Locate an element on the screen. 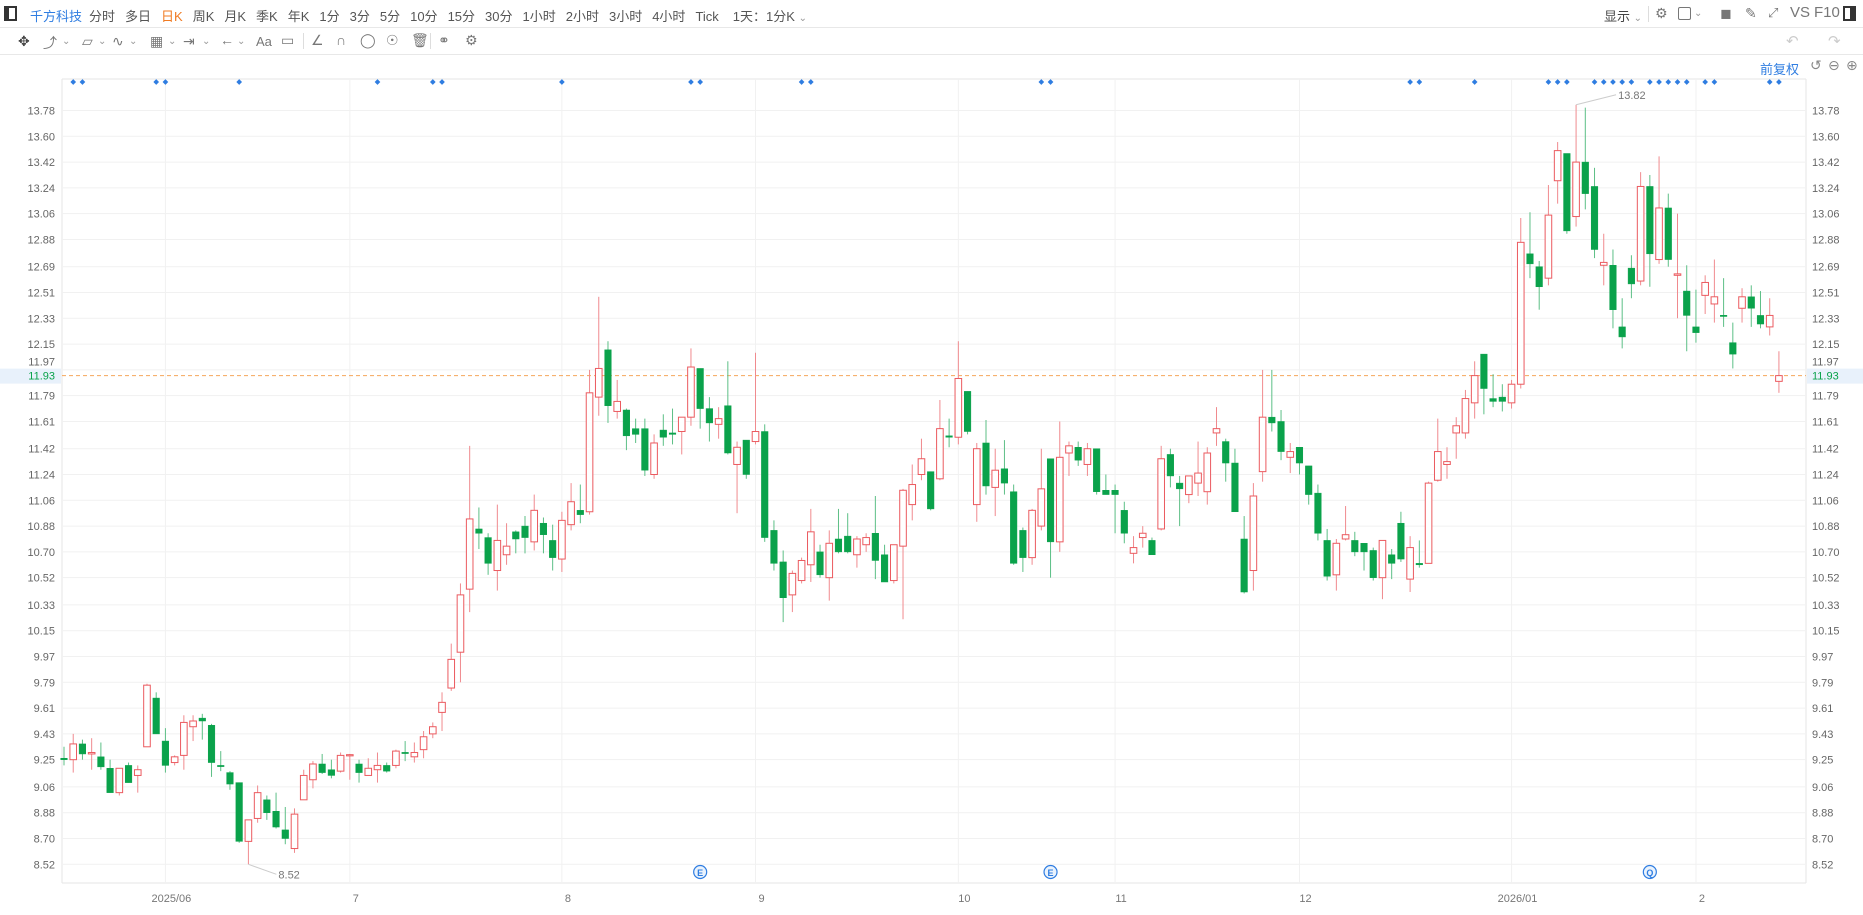  period-tab: 2小时 is located at coordinates (582, 16).